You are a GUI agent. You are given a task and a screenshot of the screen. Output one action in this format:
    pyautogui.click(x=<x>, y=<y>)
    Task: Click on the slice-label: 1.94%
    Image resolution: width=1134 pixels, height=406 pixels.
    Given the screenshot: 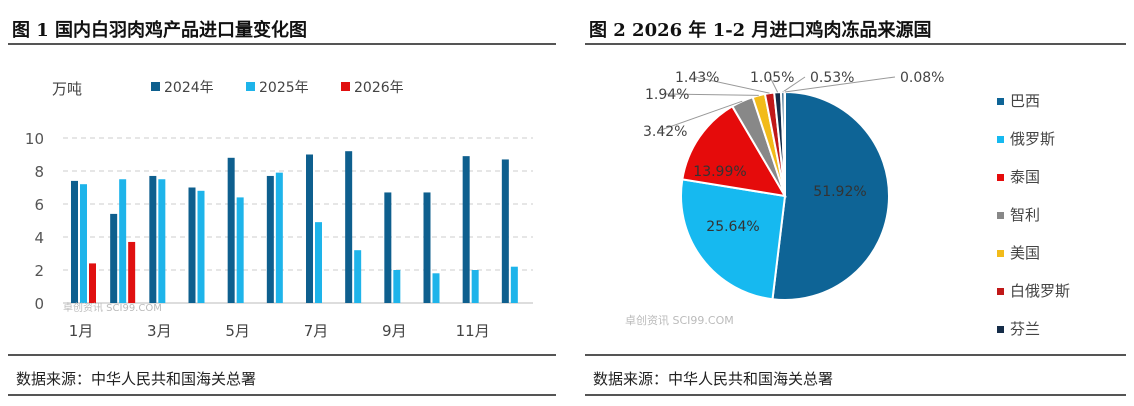 What is the action you would take?
    pyautogui.click(x=667, y=95)
    